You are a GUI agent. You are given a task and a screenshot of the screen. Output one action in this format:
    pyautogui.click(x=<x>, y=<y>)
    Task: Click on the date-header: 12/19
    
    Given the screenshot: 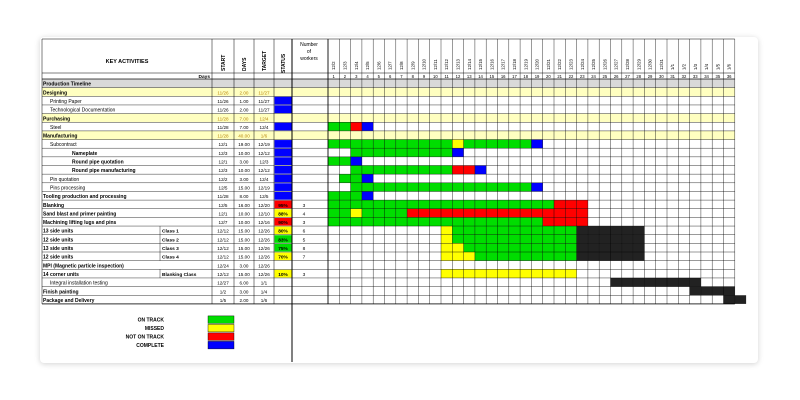 What is the action you would take?
    pyautogui.click(x=525, y=64)
    